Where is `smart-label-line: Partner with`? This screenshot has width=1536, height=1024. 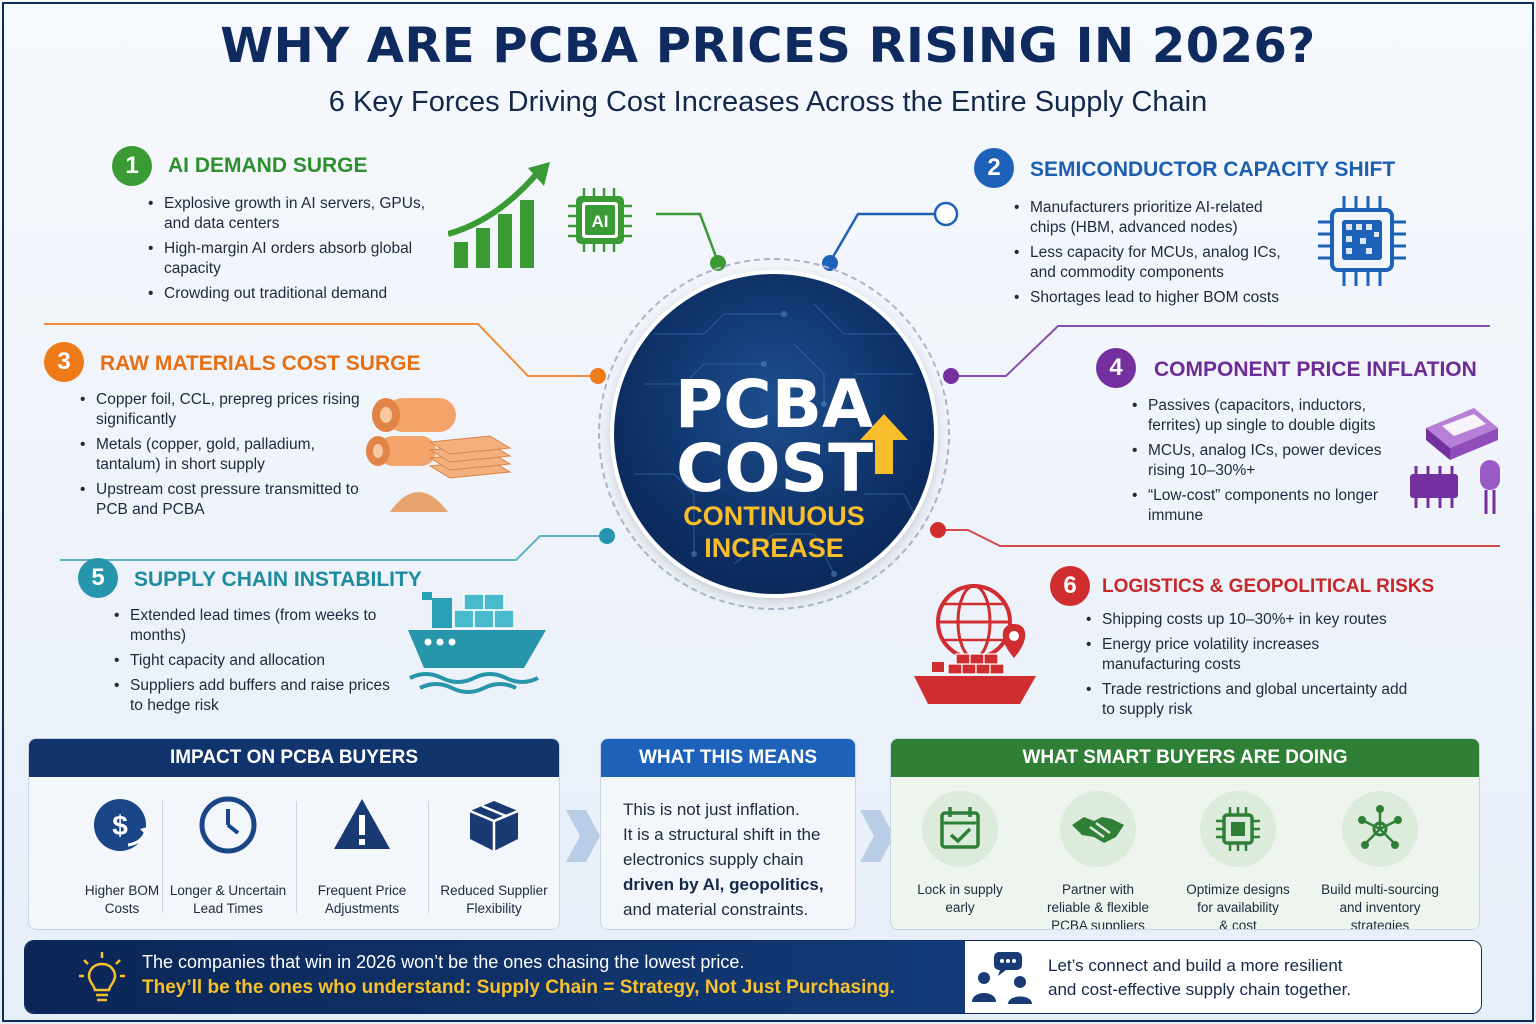 smart-label-line: Partner with is located at coordinates (1098, 889).